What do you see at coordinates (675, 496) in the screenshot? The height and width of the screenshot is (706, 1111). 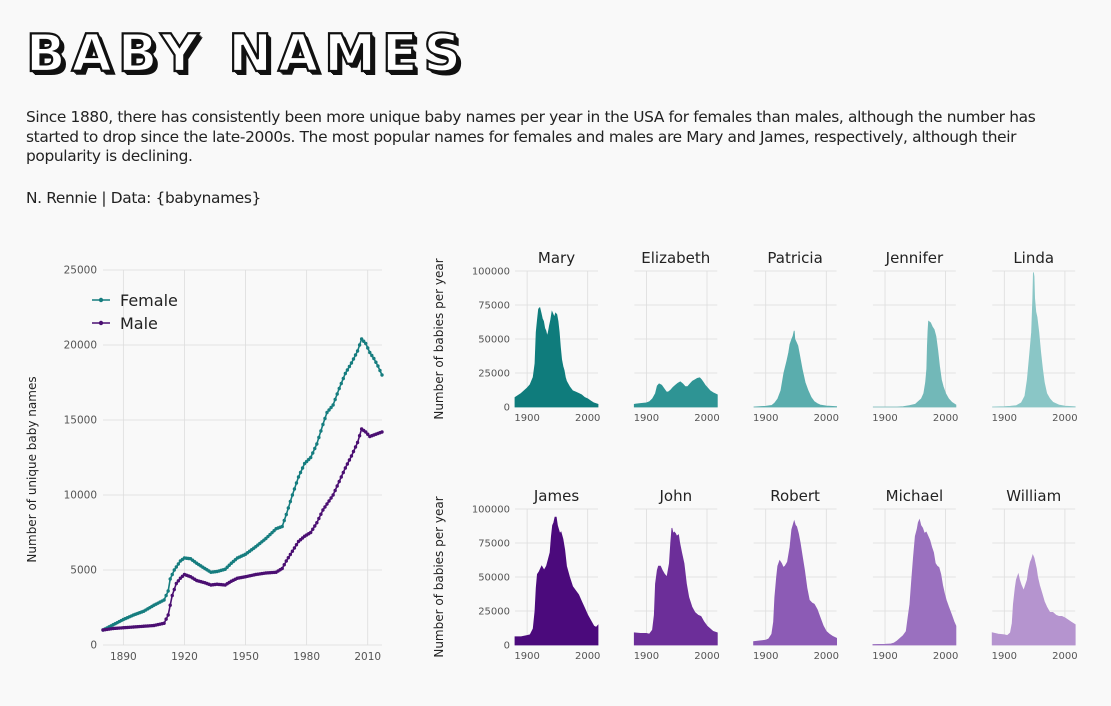 I see `panel-title: John` at bounding box center [675, 496].